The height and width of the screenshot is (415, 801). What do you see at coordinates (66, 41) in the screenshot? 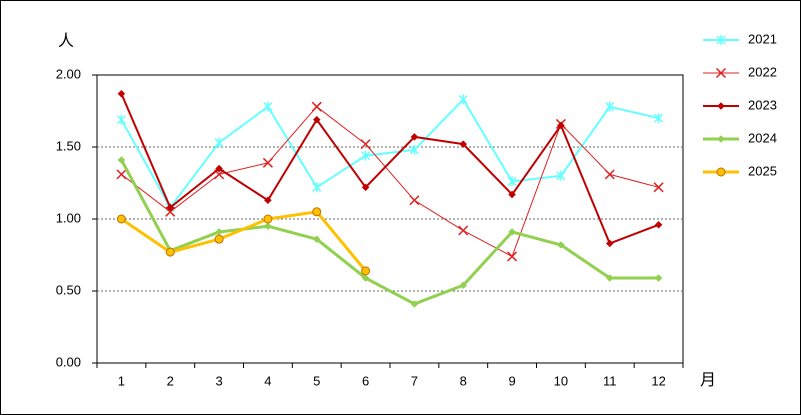
I see `y-axis-label: 人` at bounding box center [66, 41].